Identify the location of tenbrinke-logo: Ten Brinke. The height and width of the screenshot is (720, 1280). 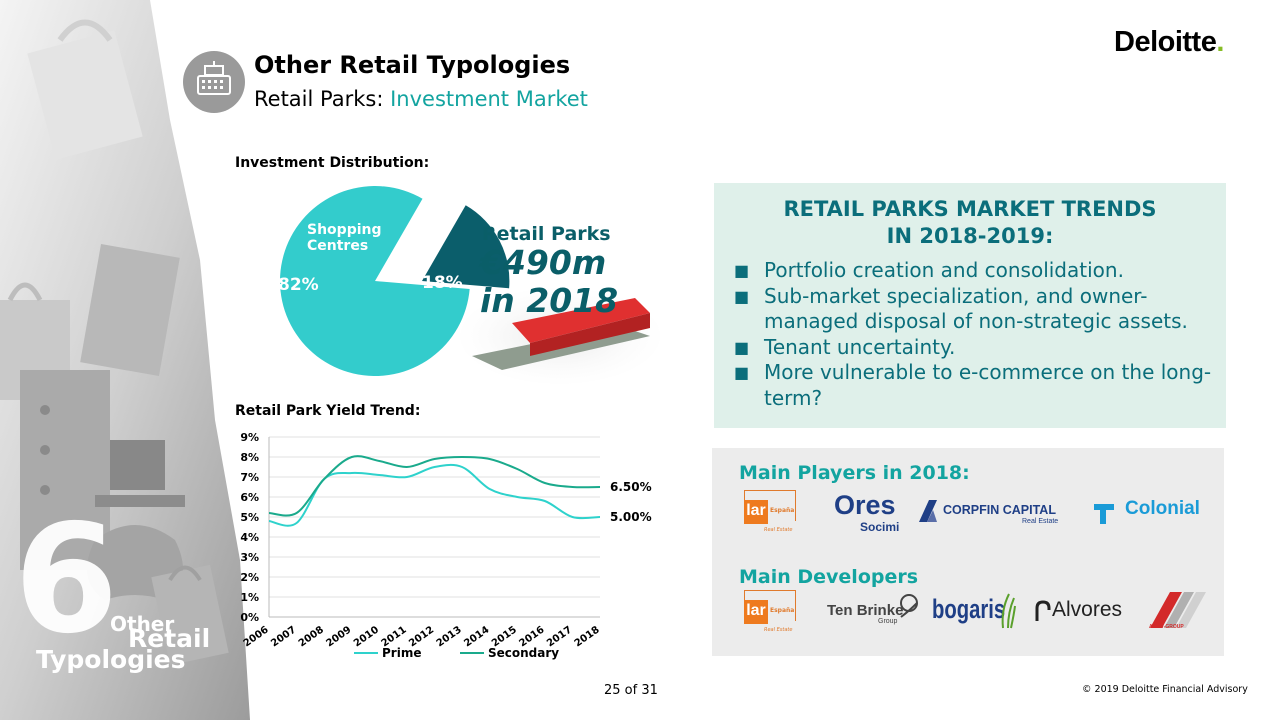
(865, 610).